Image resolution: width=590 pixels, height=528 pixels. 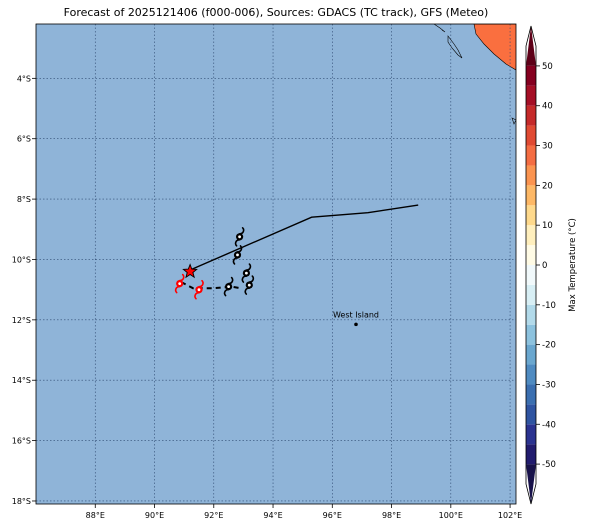 What do you see at coordinates (272, 515) in the screenshot?
I see `tick-label-lon: 94°E` at bounding box center [272, 515].